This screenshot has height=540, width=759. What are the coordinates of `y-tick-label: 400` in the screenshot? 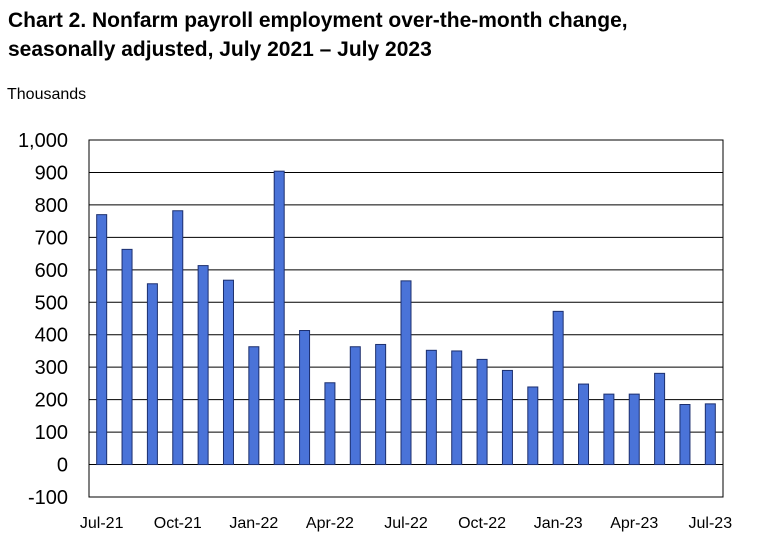 It's located at (51, 336).